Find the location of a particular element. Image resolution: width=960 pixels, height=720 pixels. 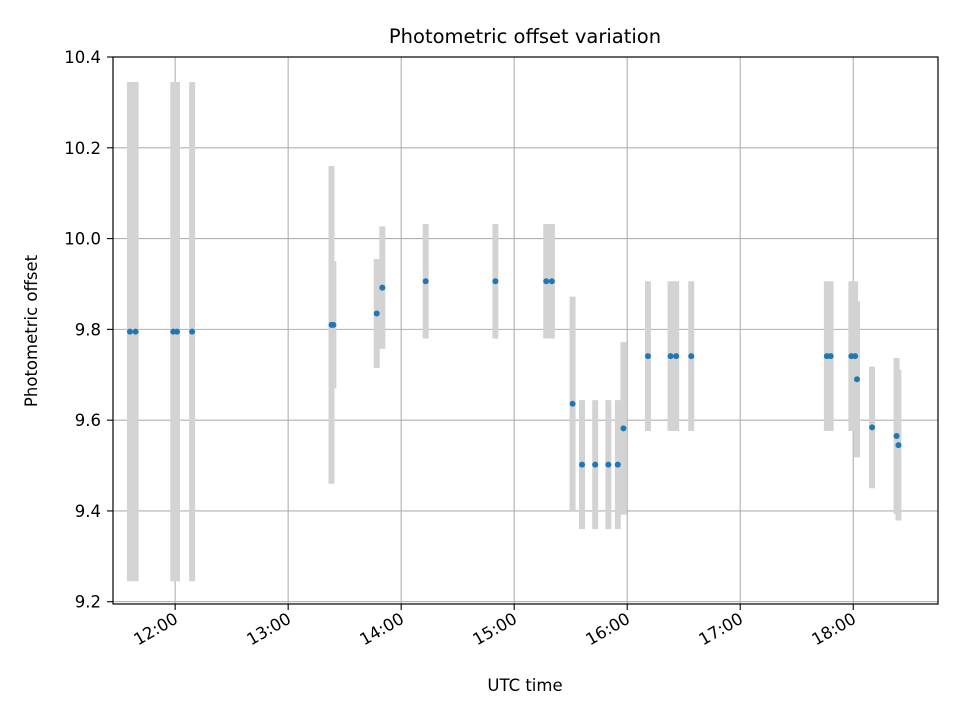

y-tick-label: 10.4 is located at coordinates (82, 57).